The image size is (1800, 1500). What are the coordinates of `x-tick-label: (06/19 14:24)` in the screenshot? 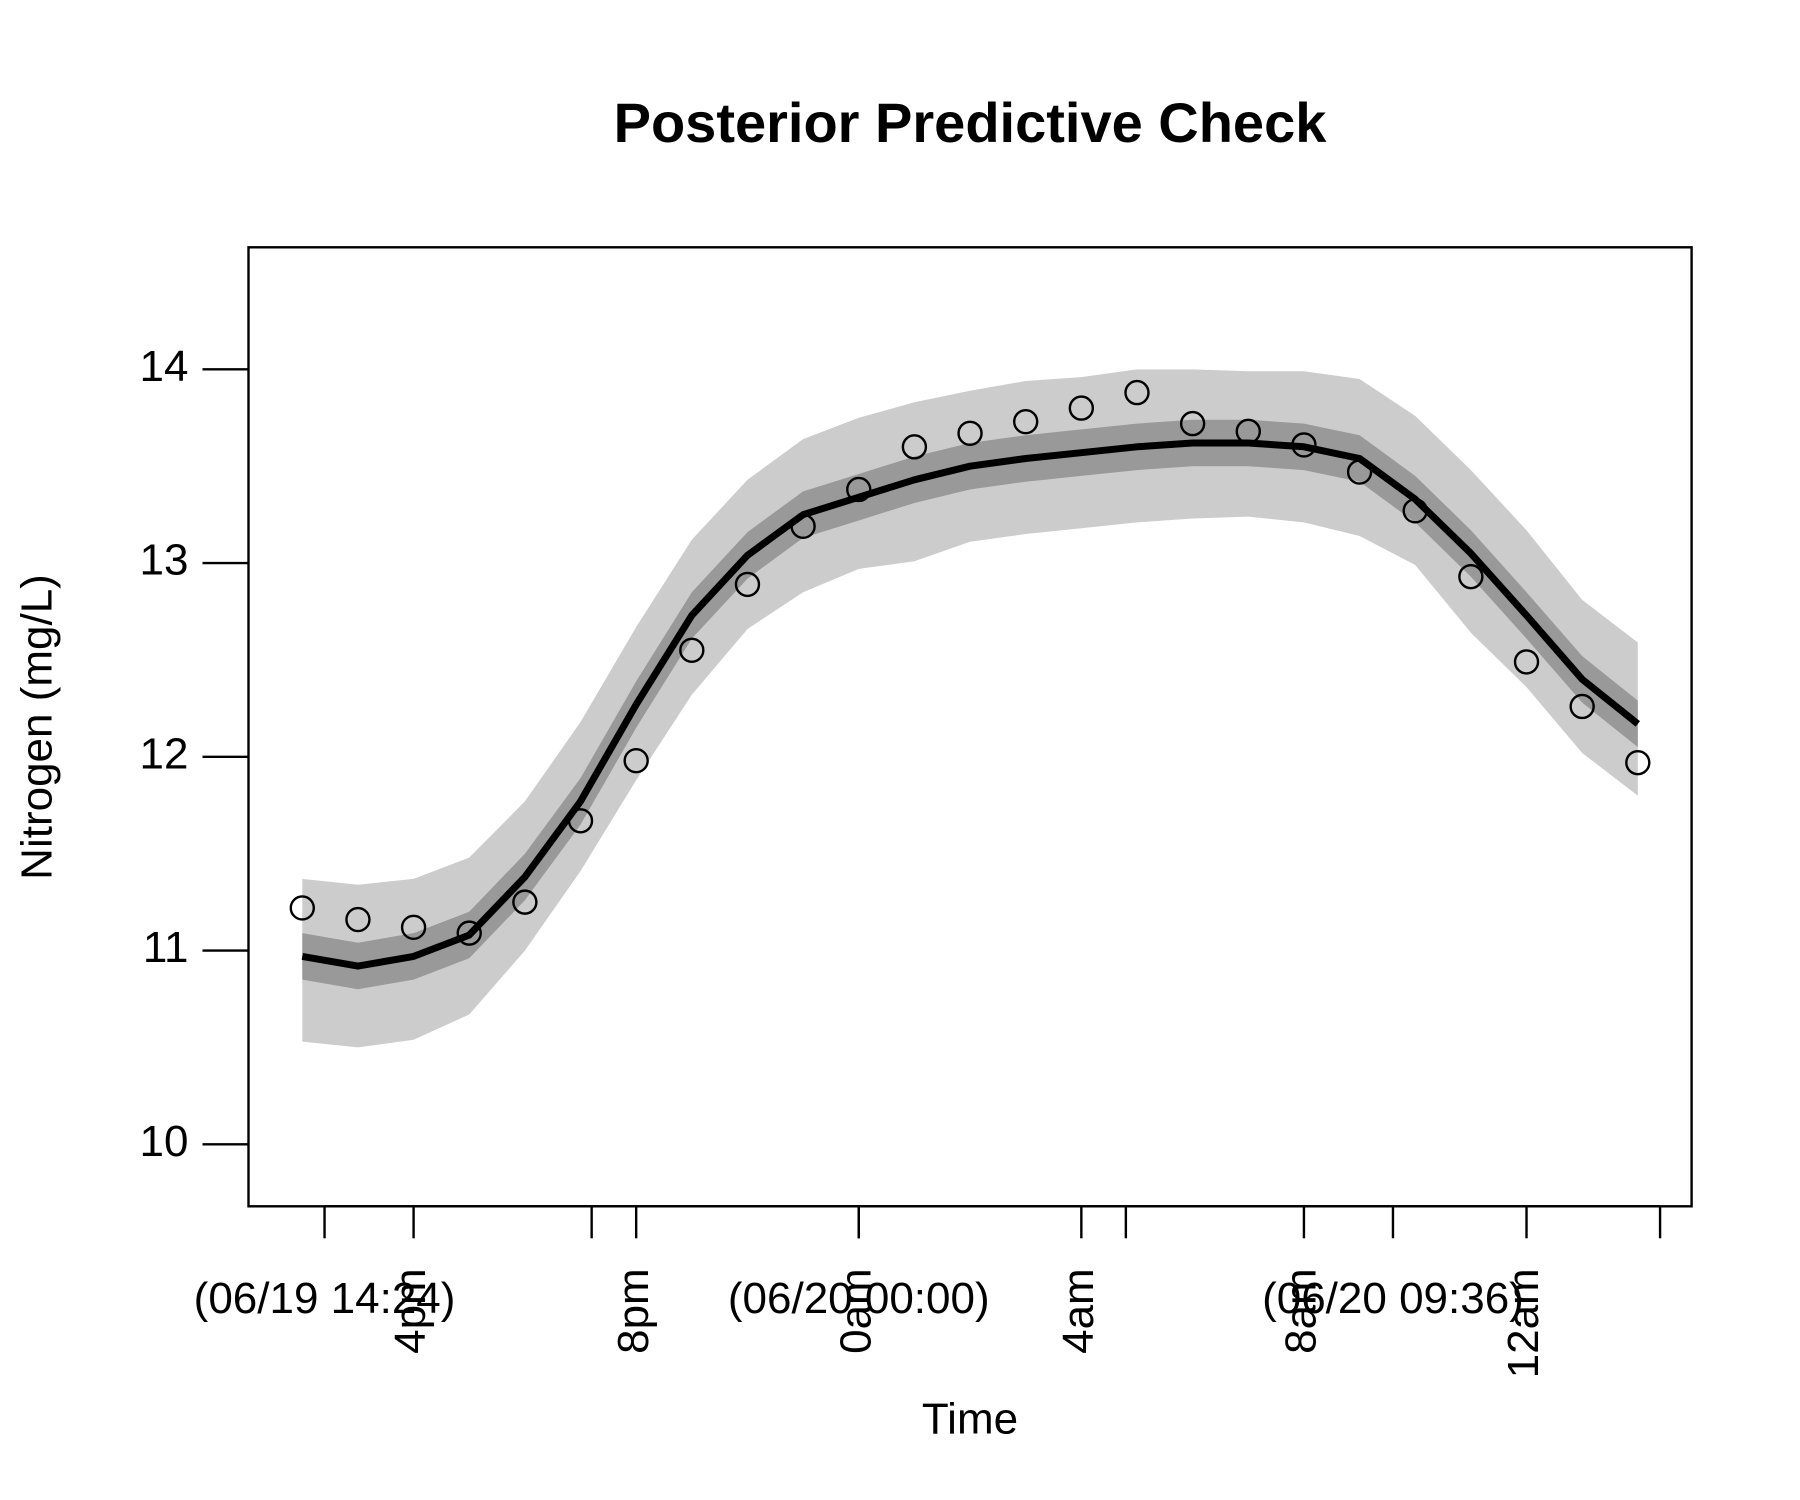 It's located at (325, 1298).